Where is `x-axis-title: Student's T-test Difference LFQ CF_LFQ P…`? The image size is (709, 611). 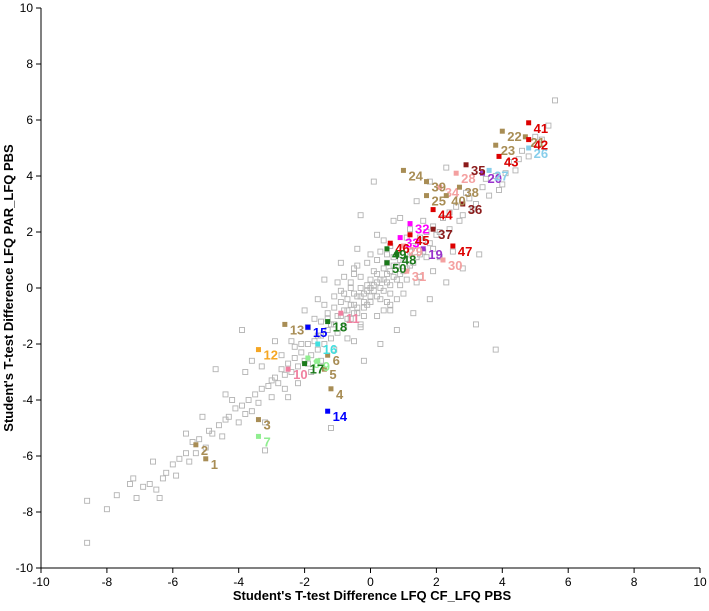 x-axis-title: Student's T-test Difference LFQ CF_LFQ P… is located at coordinates (372, 595).